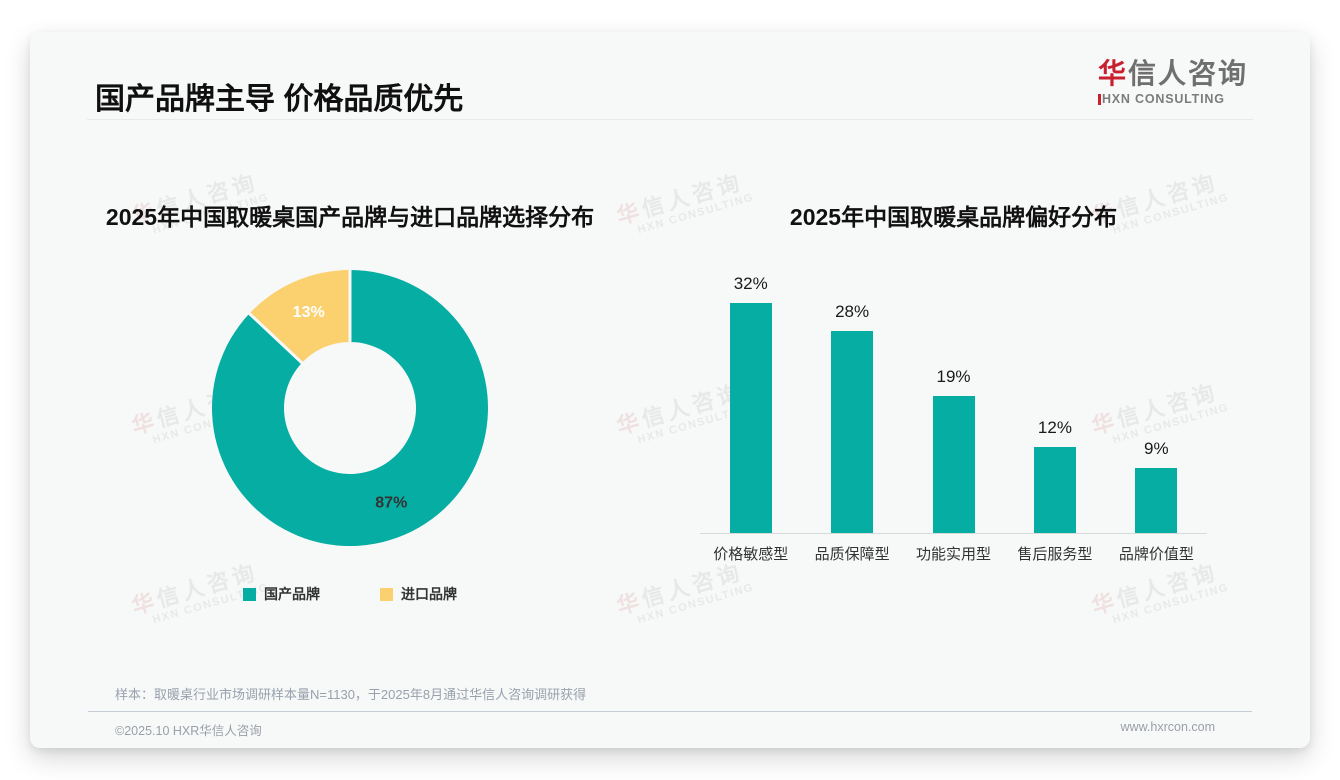 Image resolution: width=1340 pixels, height=780 pixels. What do you see at coordinates (751, 554) in the screenshot?
I see `bar-category-label: 价格敏感型` at bounding box center [751, 554].